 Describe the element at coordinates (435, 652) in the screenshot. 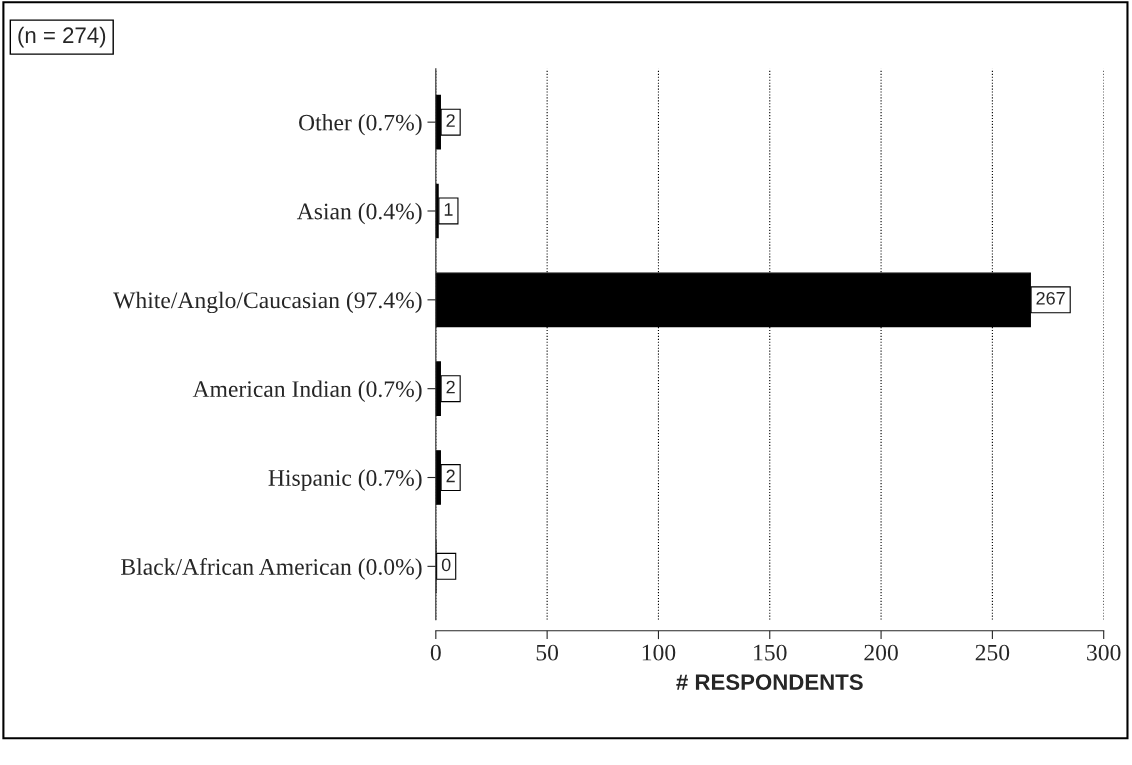

I see `x-tick-label: 0` at that location.